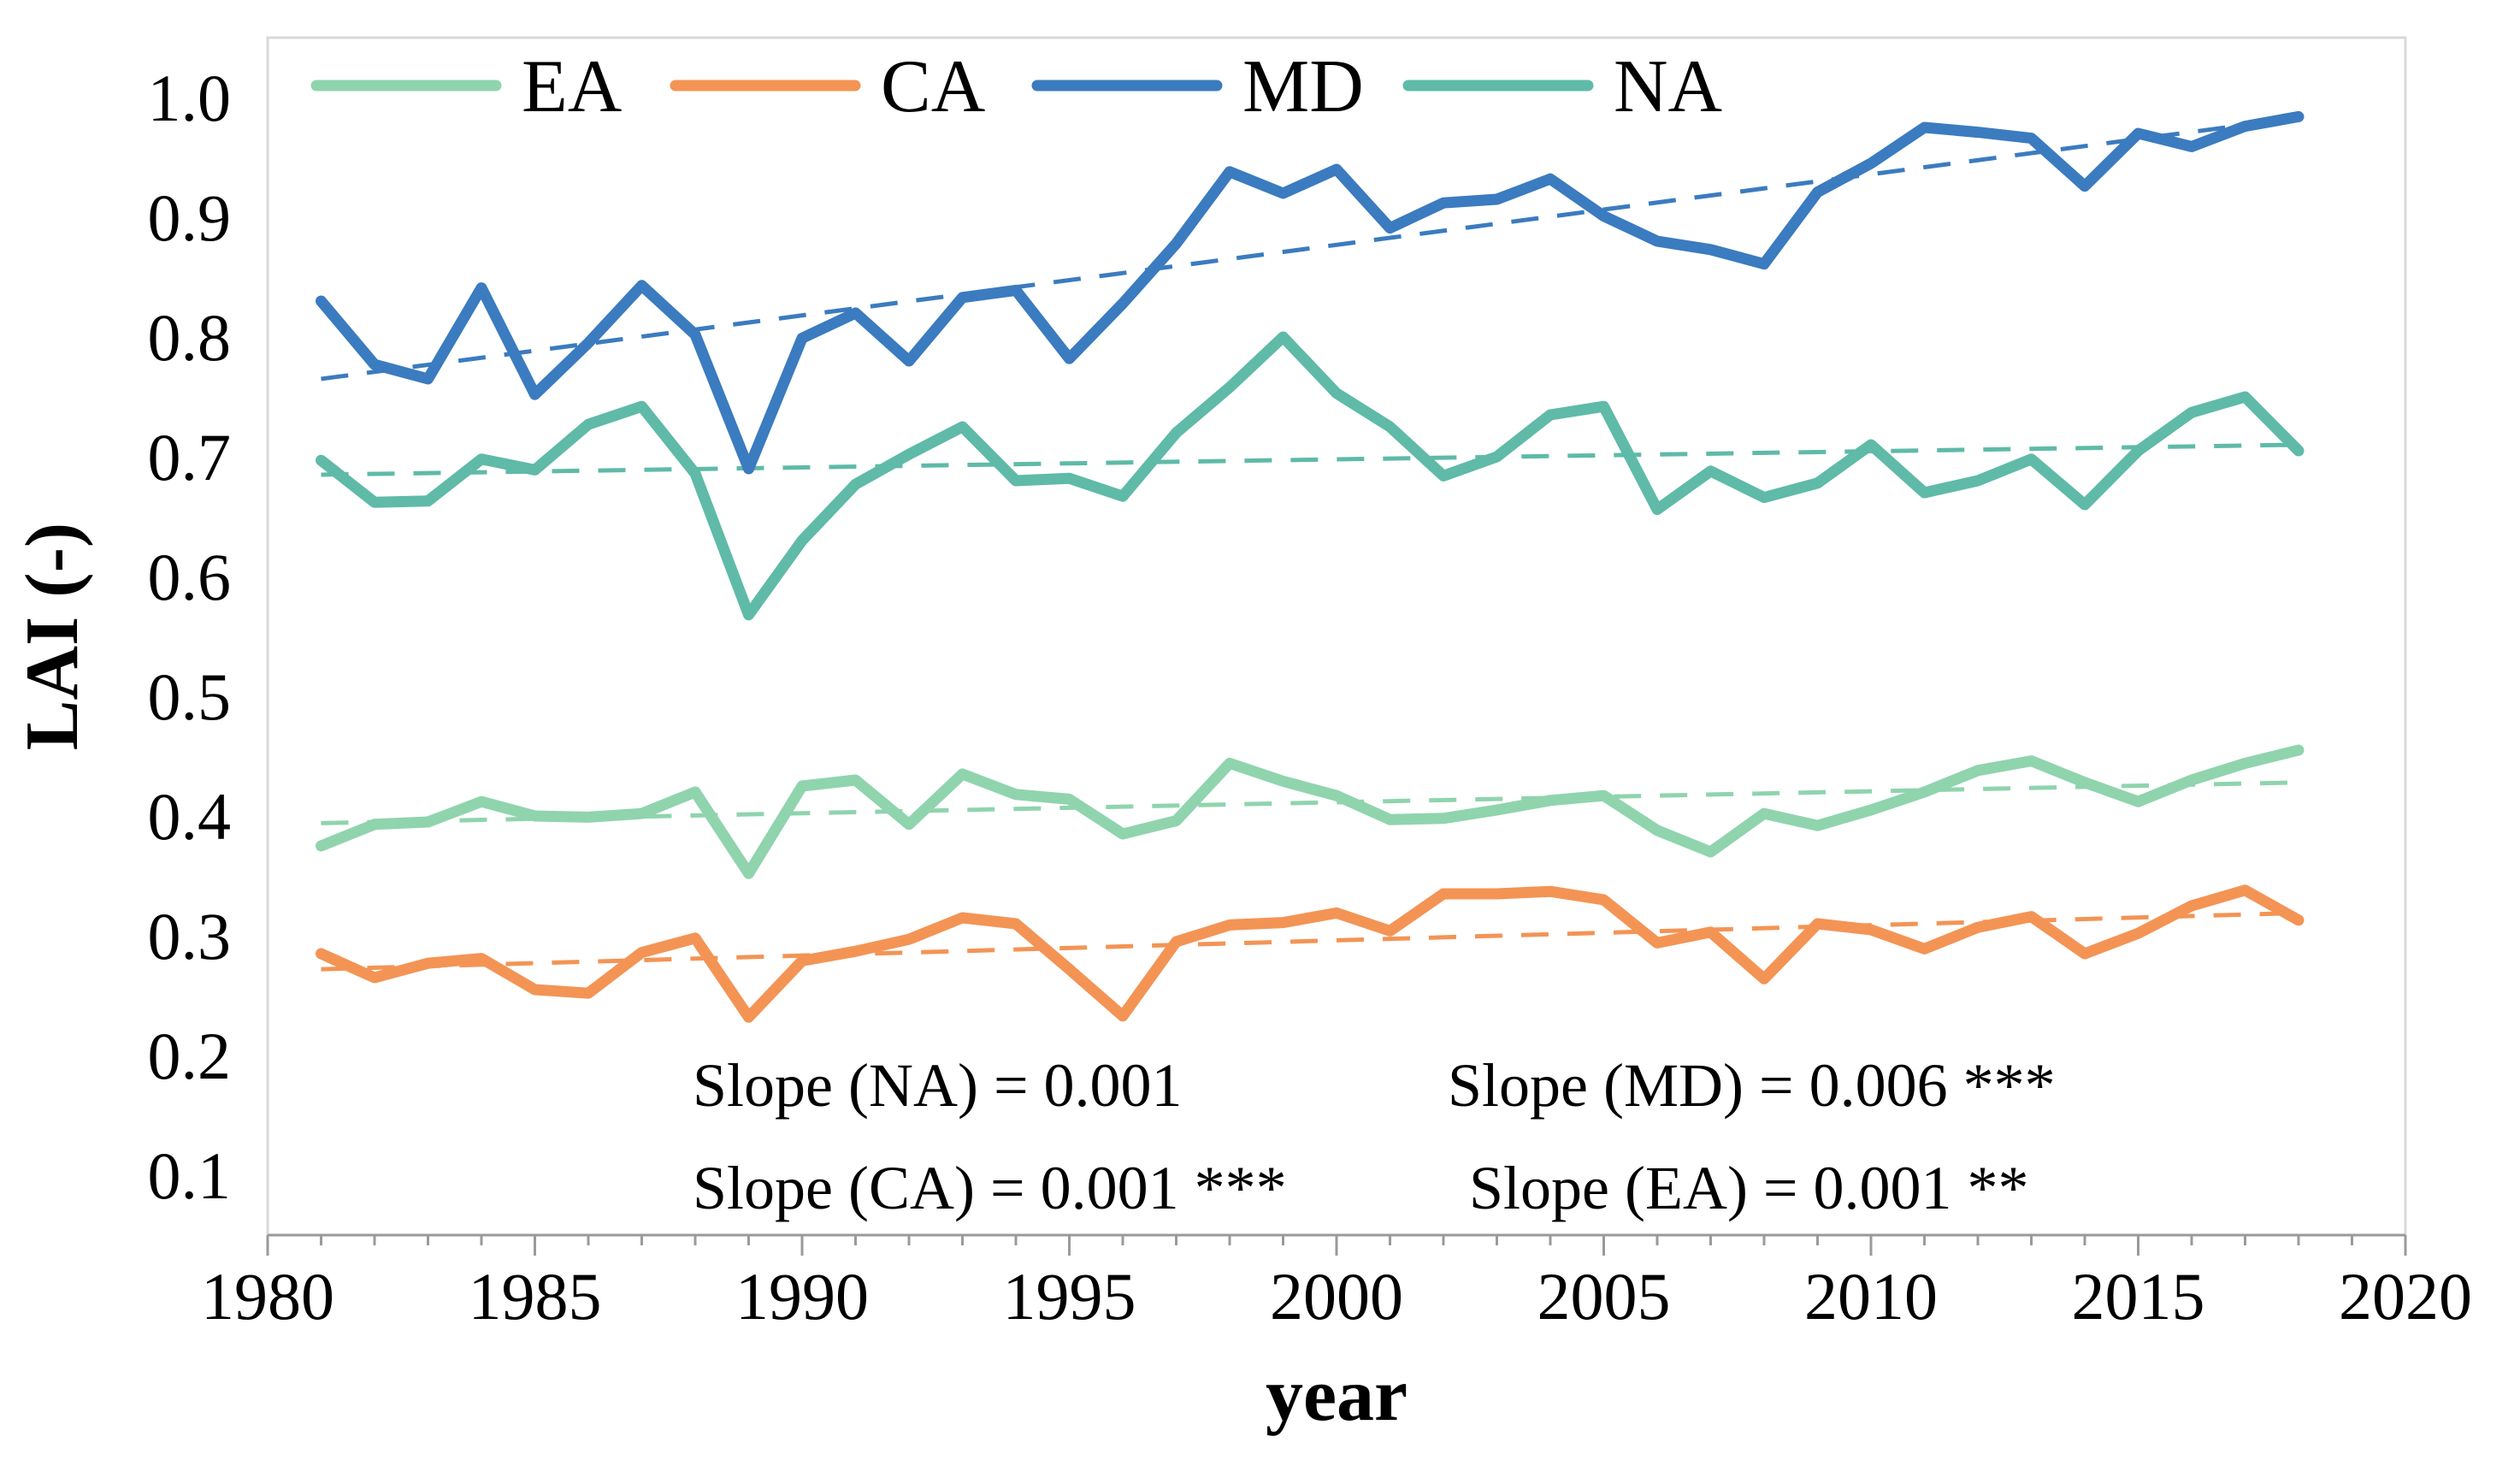  Describe the element at coordinates (1604, 1296) in the screenshot. I see `x-tick-label: 2005` at that location.